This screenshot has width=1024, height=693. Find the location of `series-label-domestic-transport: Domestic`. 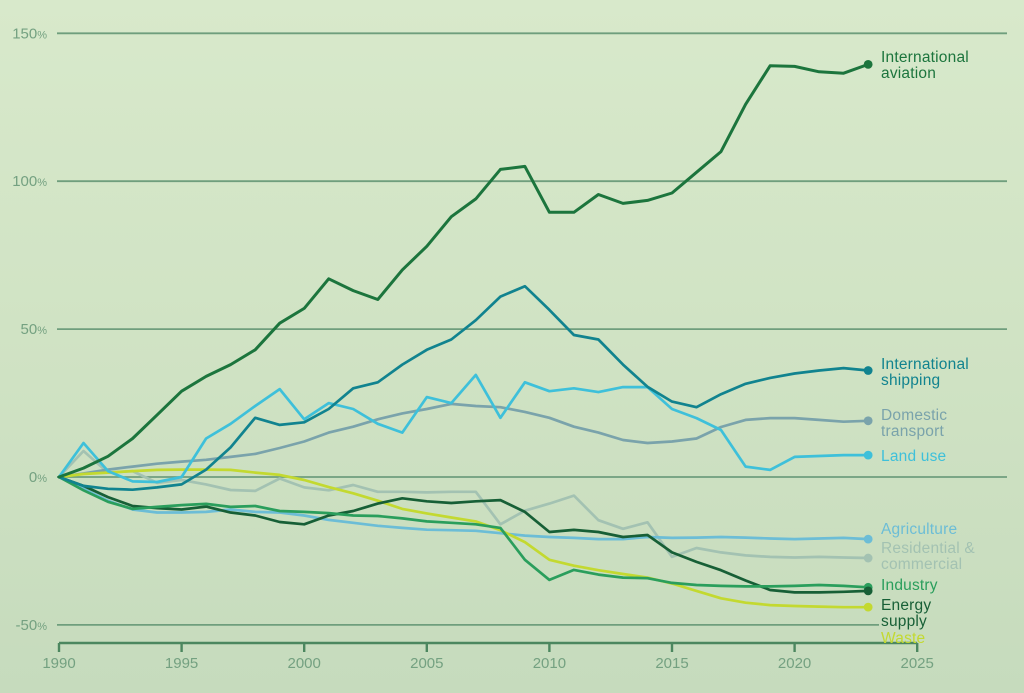

series-label-domestic-transport: Domestic is located at coordinates (914, 415).